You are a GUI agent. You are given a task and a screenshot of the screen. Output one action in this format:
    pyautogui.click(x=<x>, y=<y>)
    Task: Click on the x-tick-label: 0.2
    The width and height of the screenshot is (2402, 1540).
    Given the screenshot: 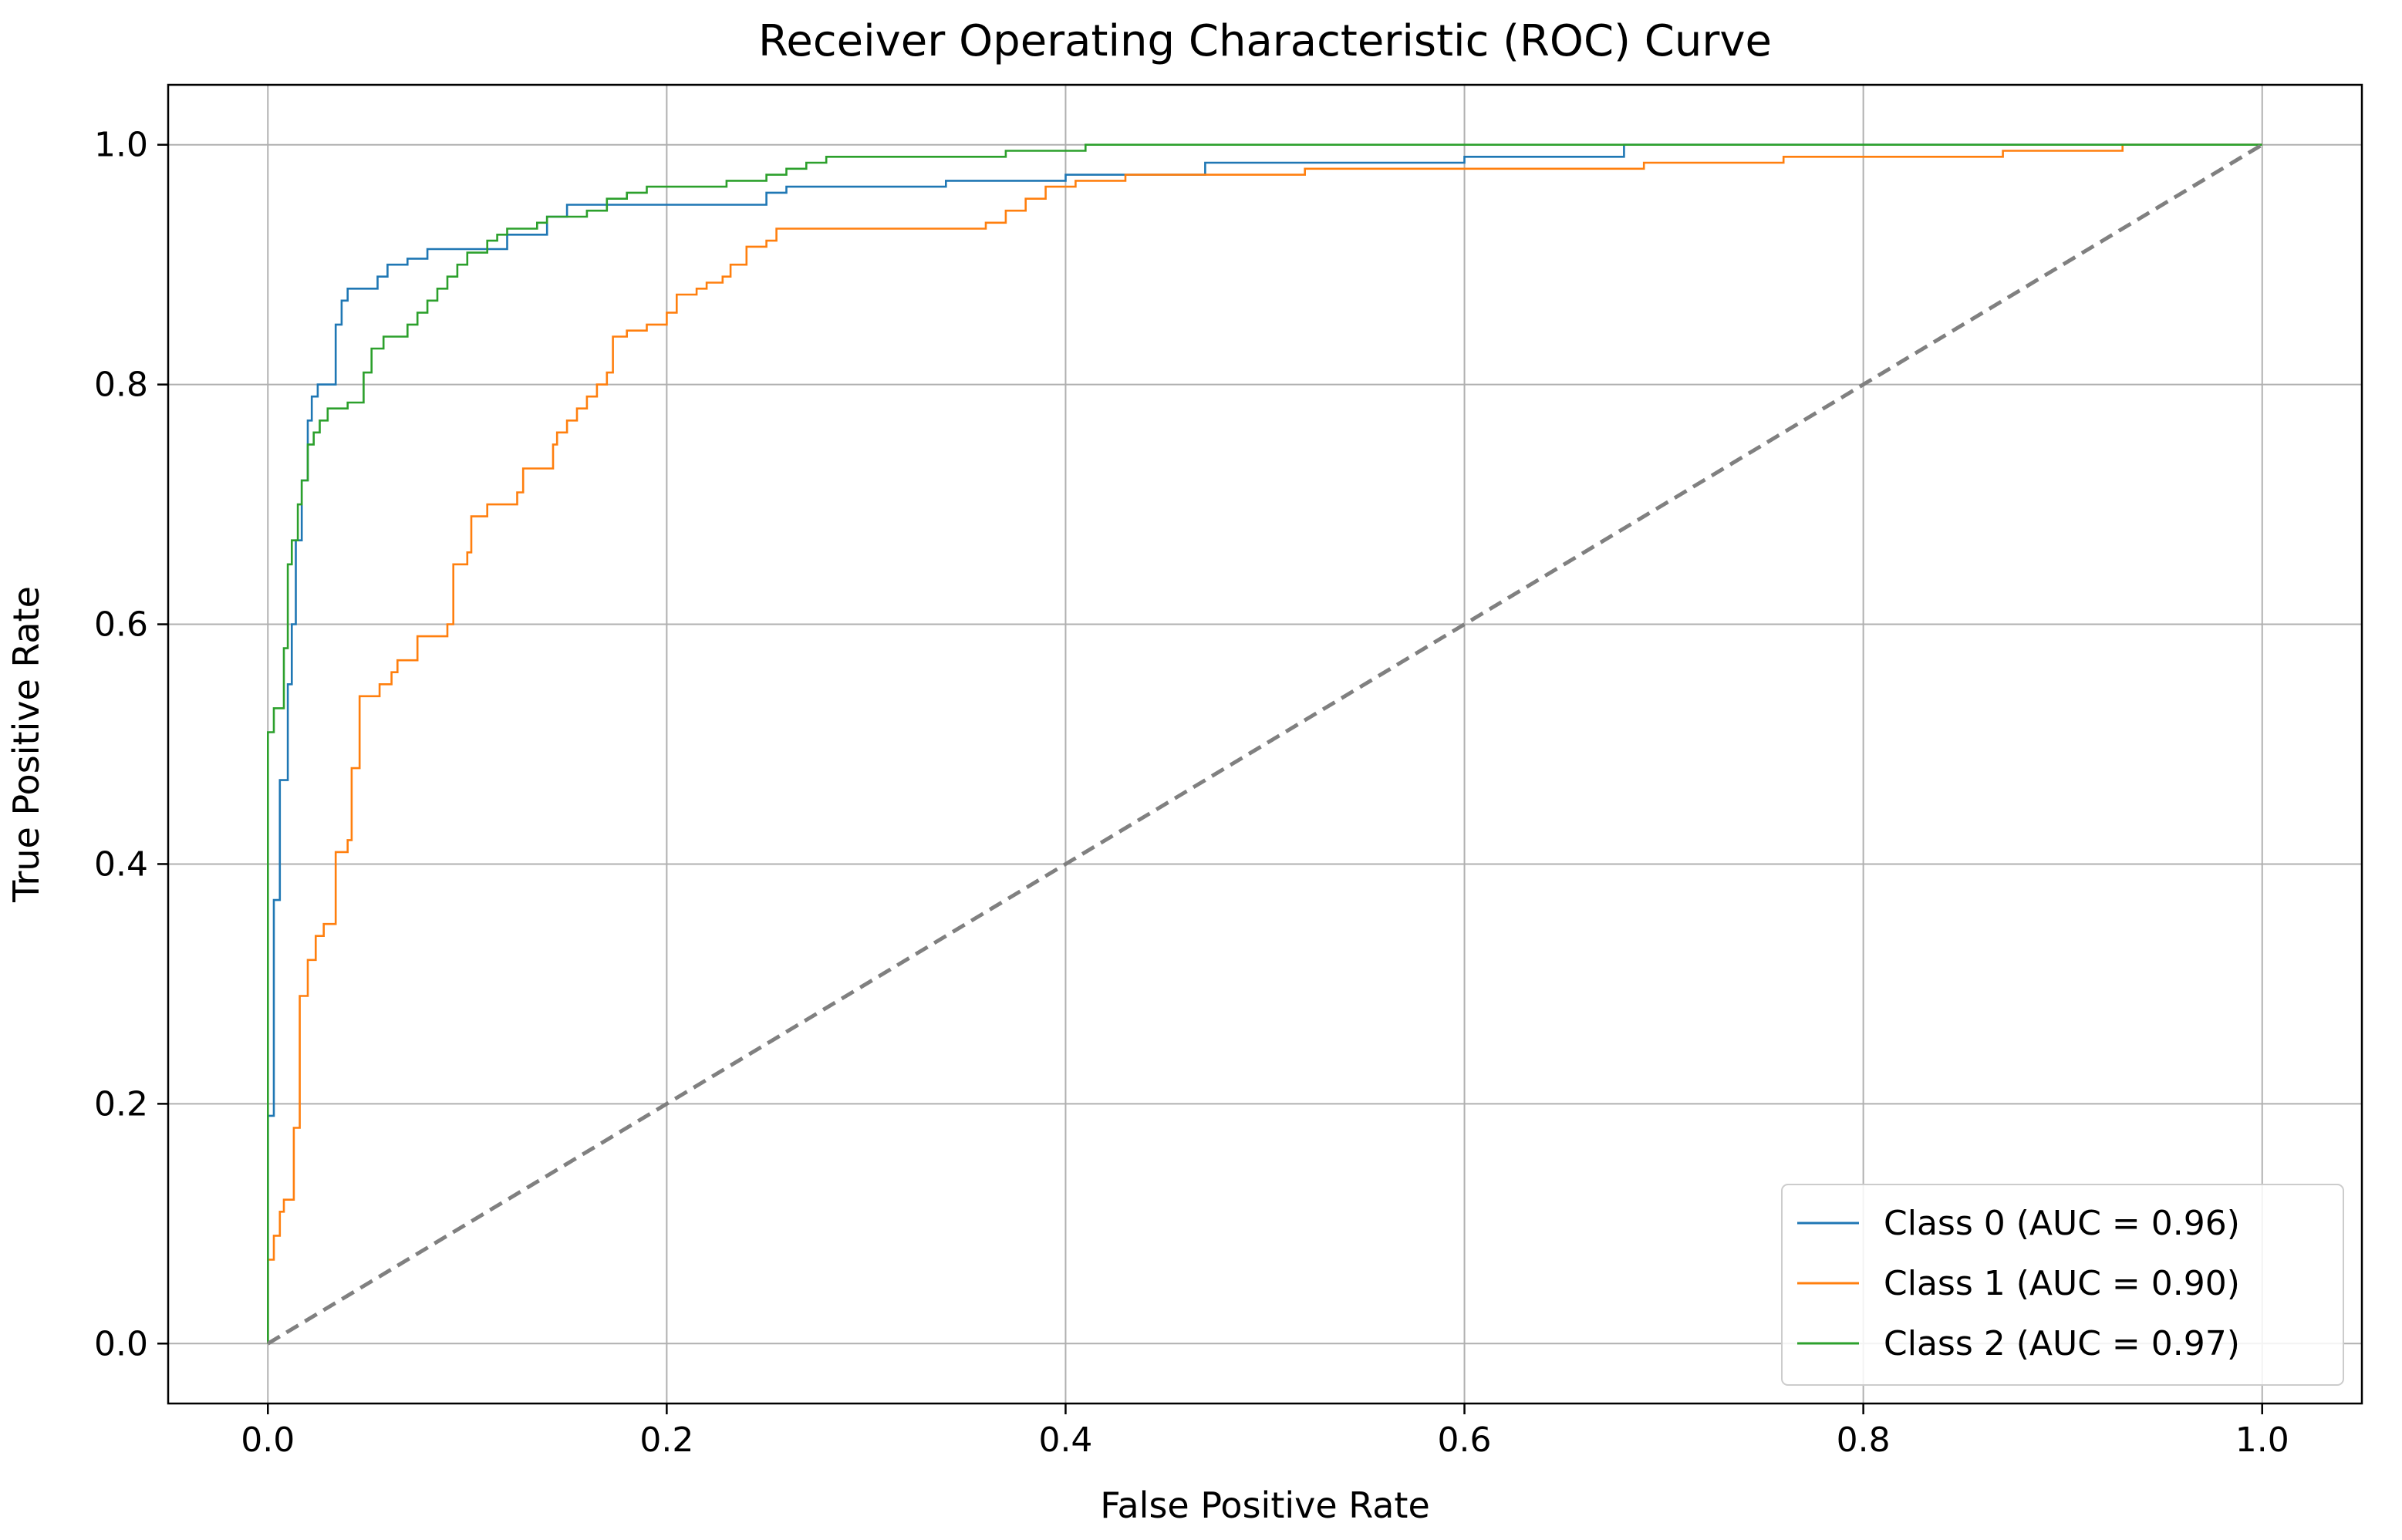 What is the action you would take?
    pyautogui.click(x=666, y=1440)
    